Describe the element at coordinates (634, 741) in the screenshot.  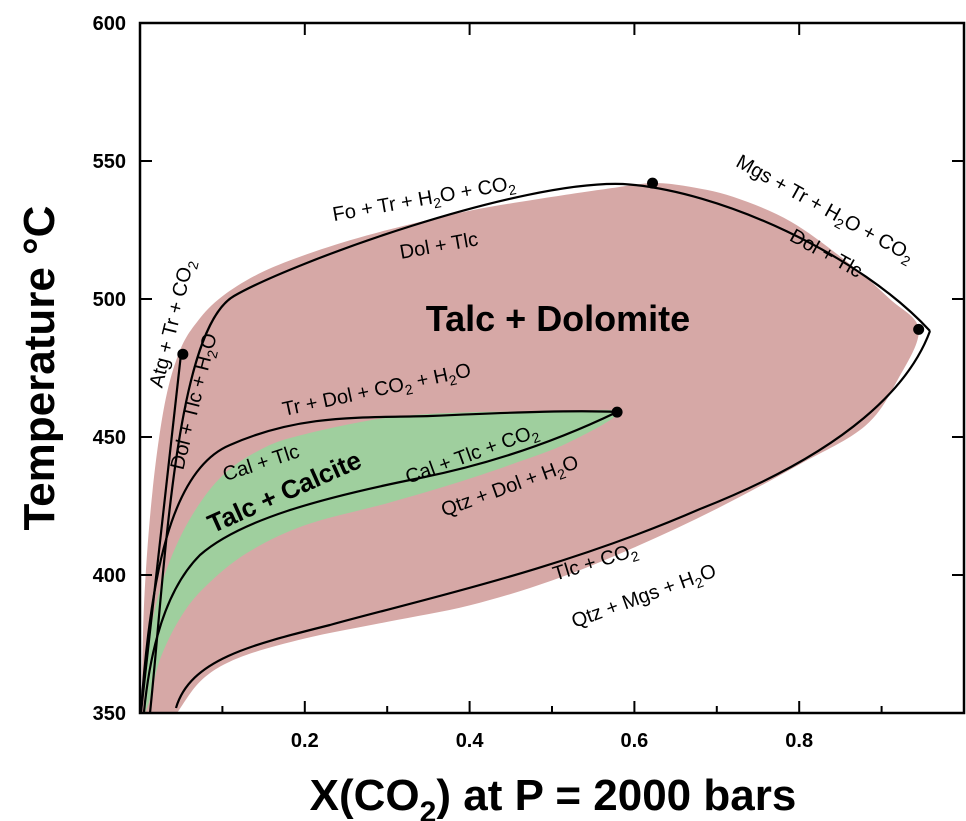
I see `x-tick-label-0.6: 0.6` at that location.